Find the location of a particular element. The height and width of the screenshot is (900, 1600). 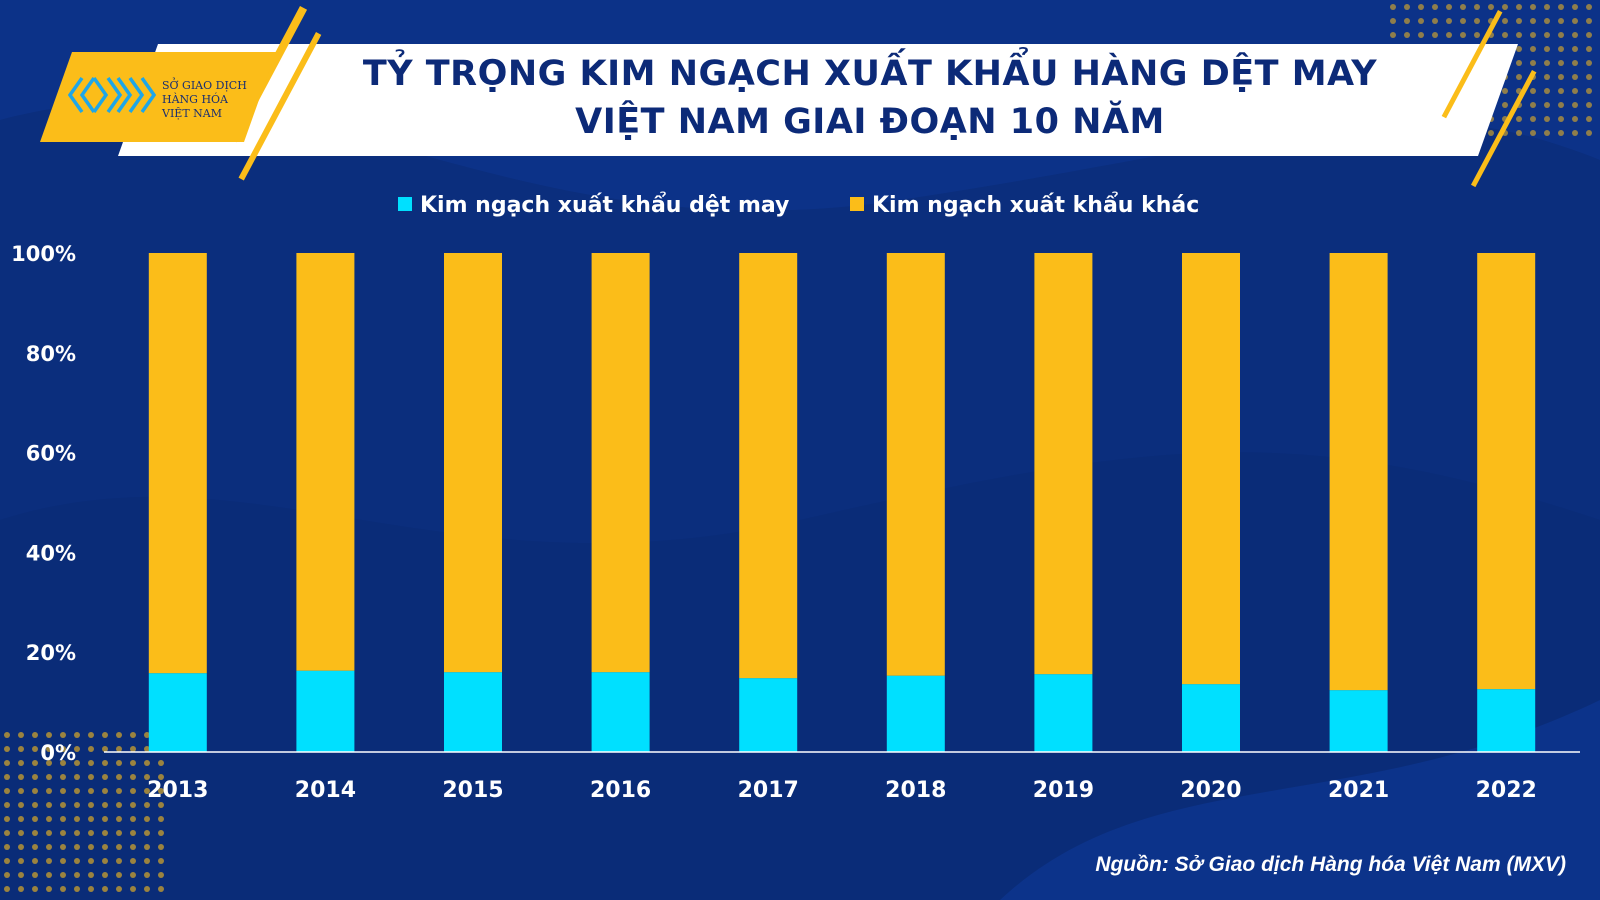

x-tick-label: 2022 is located at coordinates (1506, 790).